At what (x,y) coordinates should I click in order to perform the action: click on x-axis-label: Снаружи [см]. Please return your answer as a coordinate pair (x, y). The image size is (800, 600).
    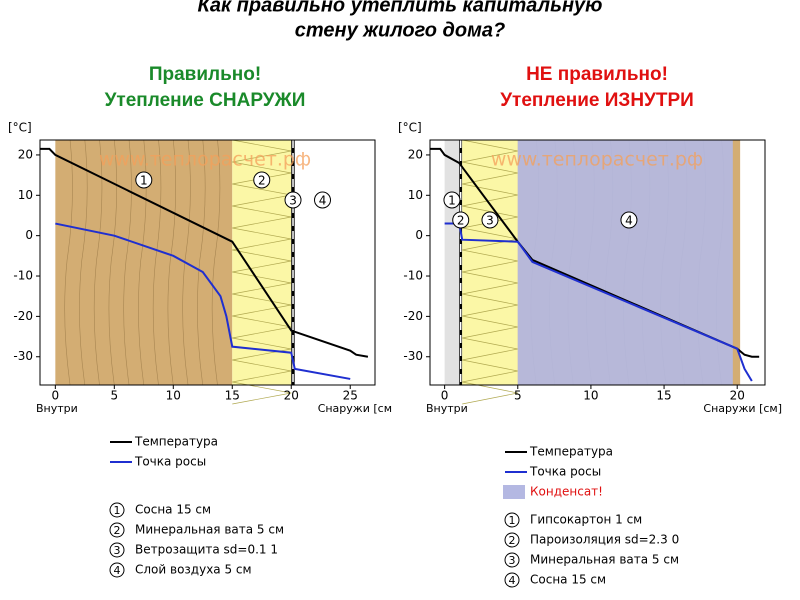
    Looking at the image, I should click on (742, 408).